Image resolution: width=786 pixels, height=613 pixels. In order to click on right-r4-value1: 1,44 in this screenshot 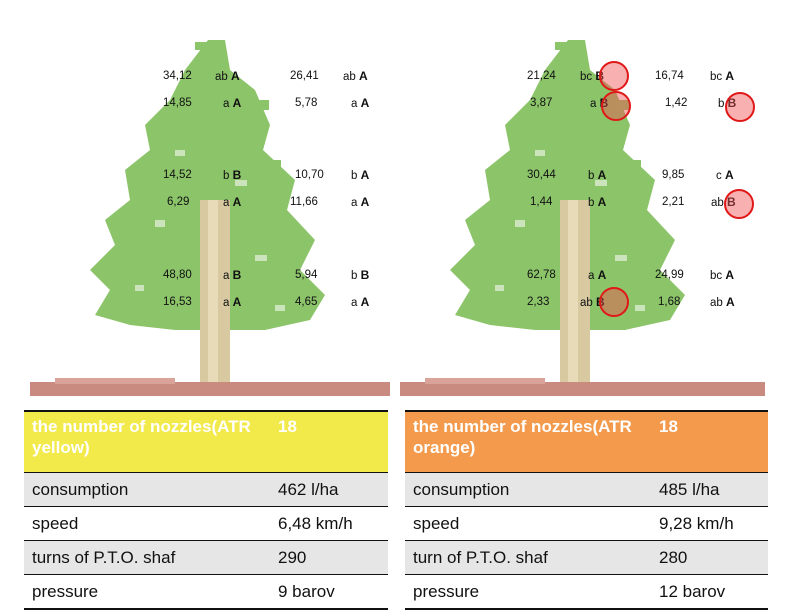, I will do `click(541, 202)`.